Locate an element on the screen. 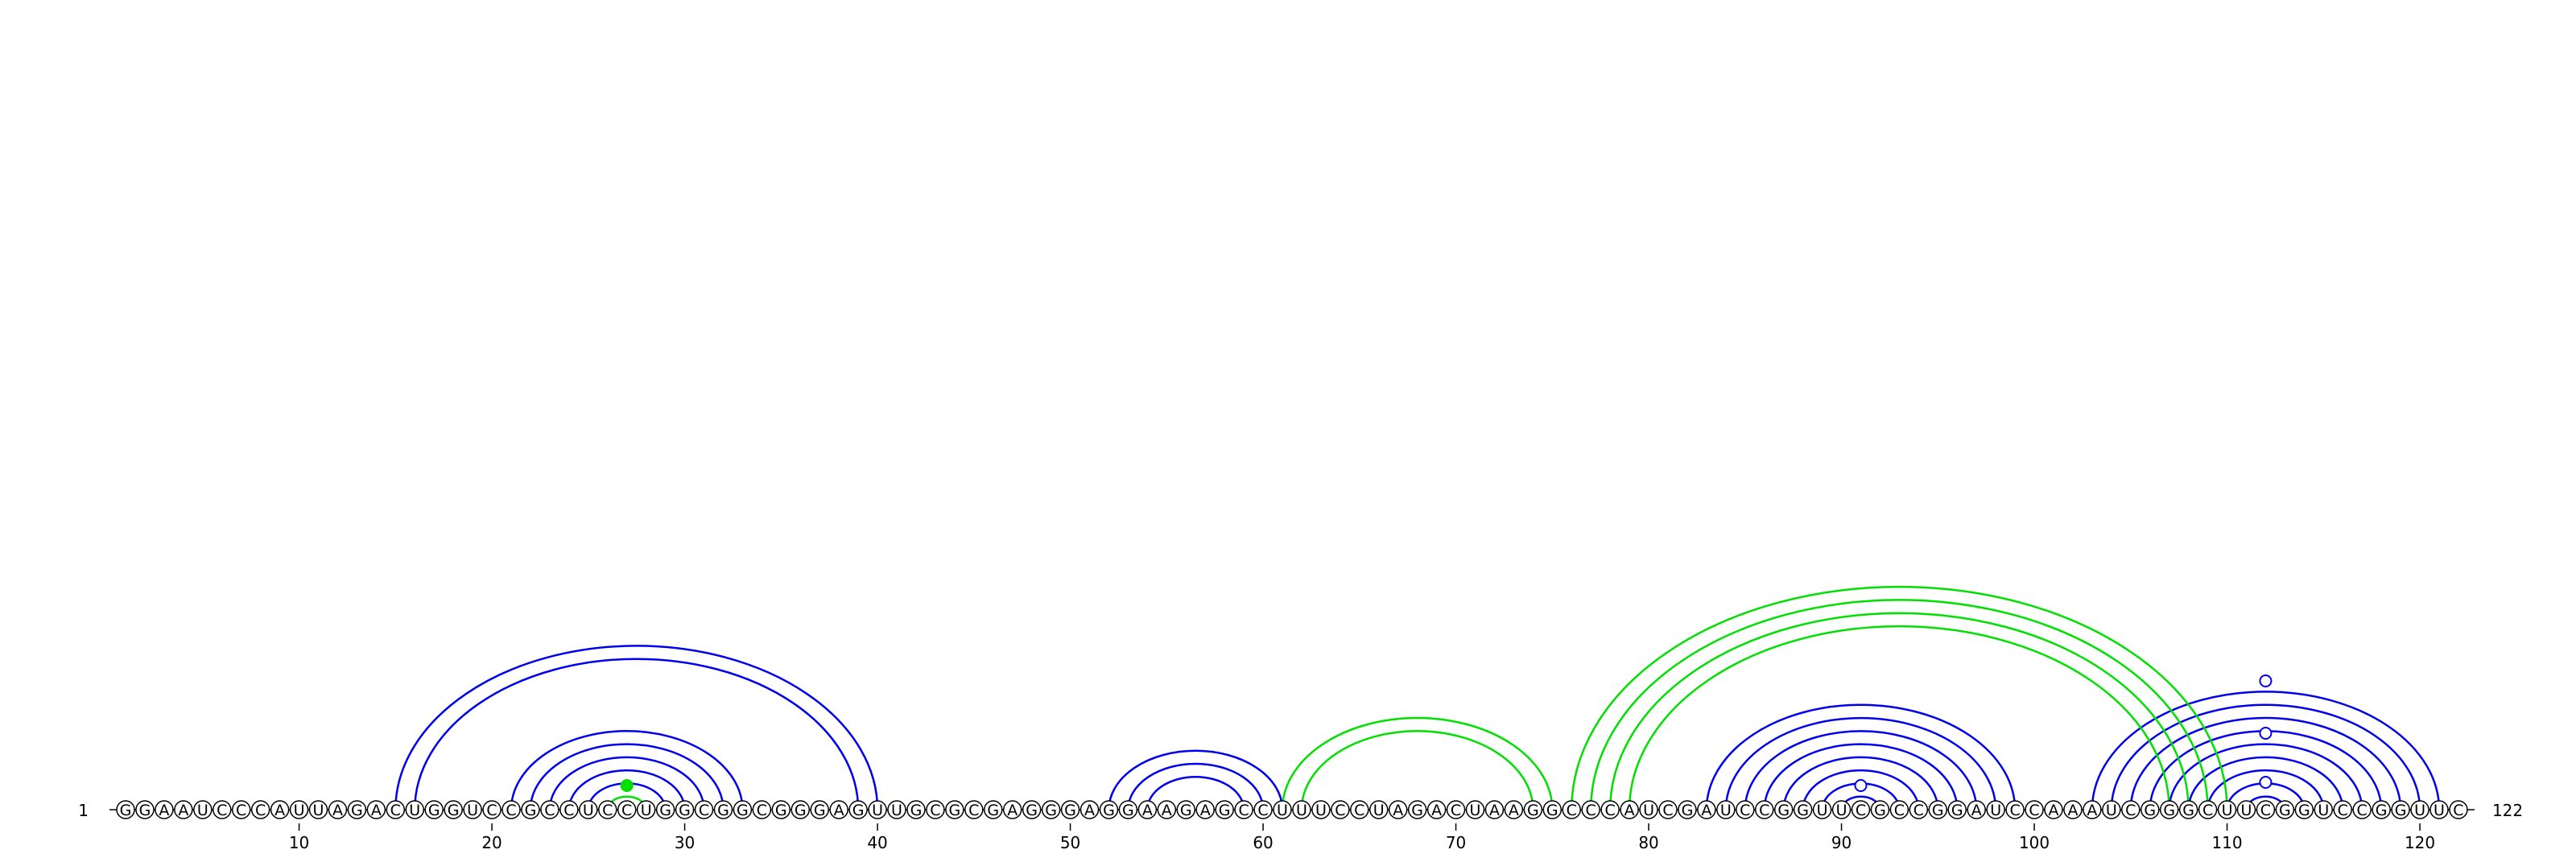 This screenshot has width=2576, height=862. loop-marker-secondary is located at coordinates (627, 785).